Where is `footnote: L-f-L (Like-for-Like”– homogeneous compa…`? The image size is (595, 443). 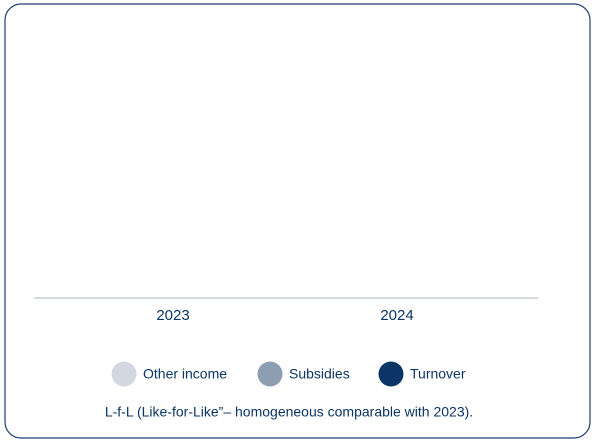
footnote: L-f-L (Like-for-Like”– homogeneous compa… is located at coordinates (289, 412).